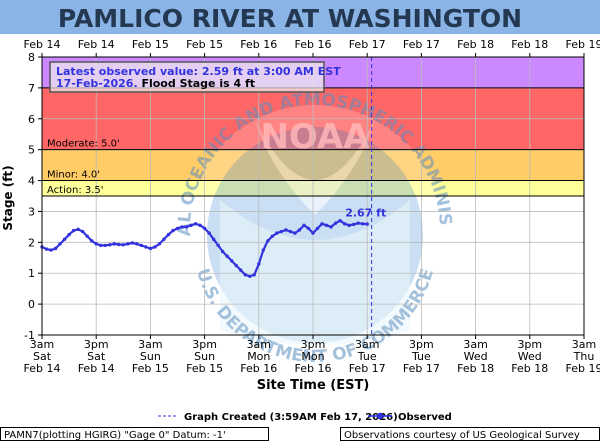 This screenshot has width=600, height=441. I want to click on latest-value-line2: 17-Feb-2026. Flood Stage is 4 ft, so click(155, 83).